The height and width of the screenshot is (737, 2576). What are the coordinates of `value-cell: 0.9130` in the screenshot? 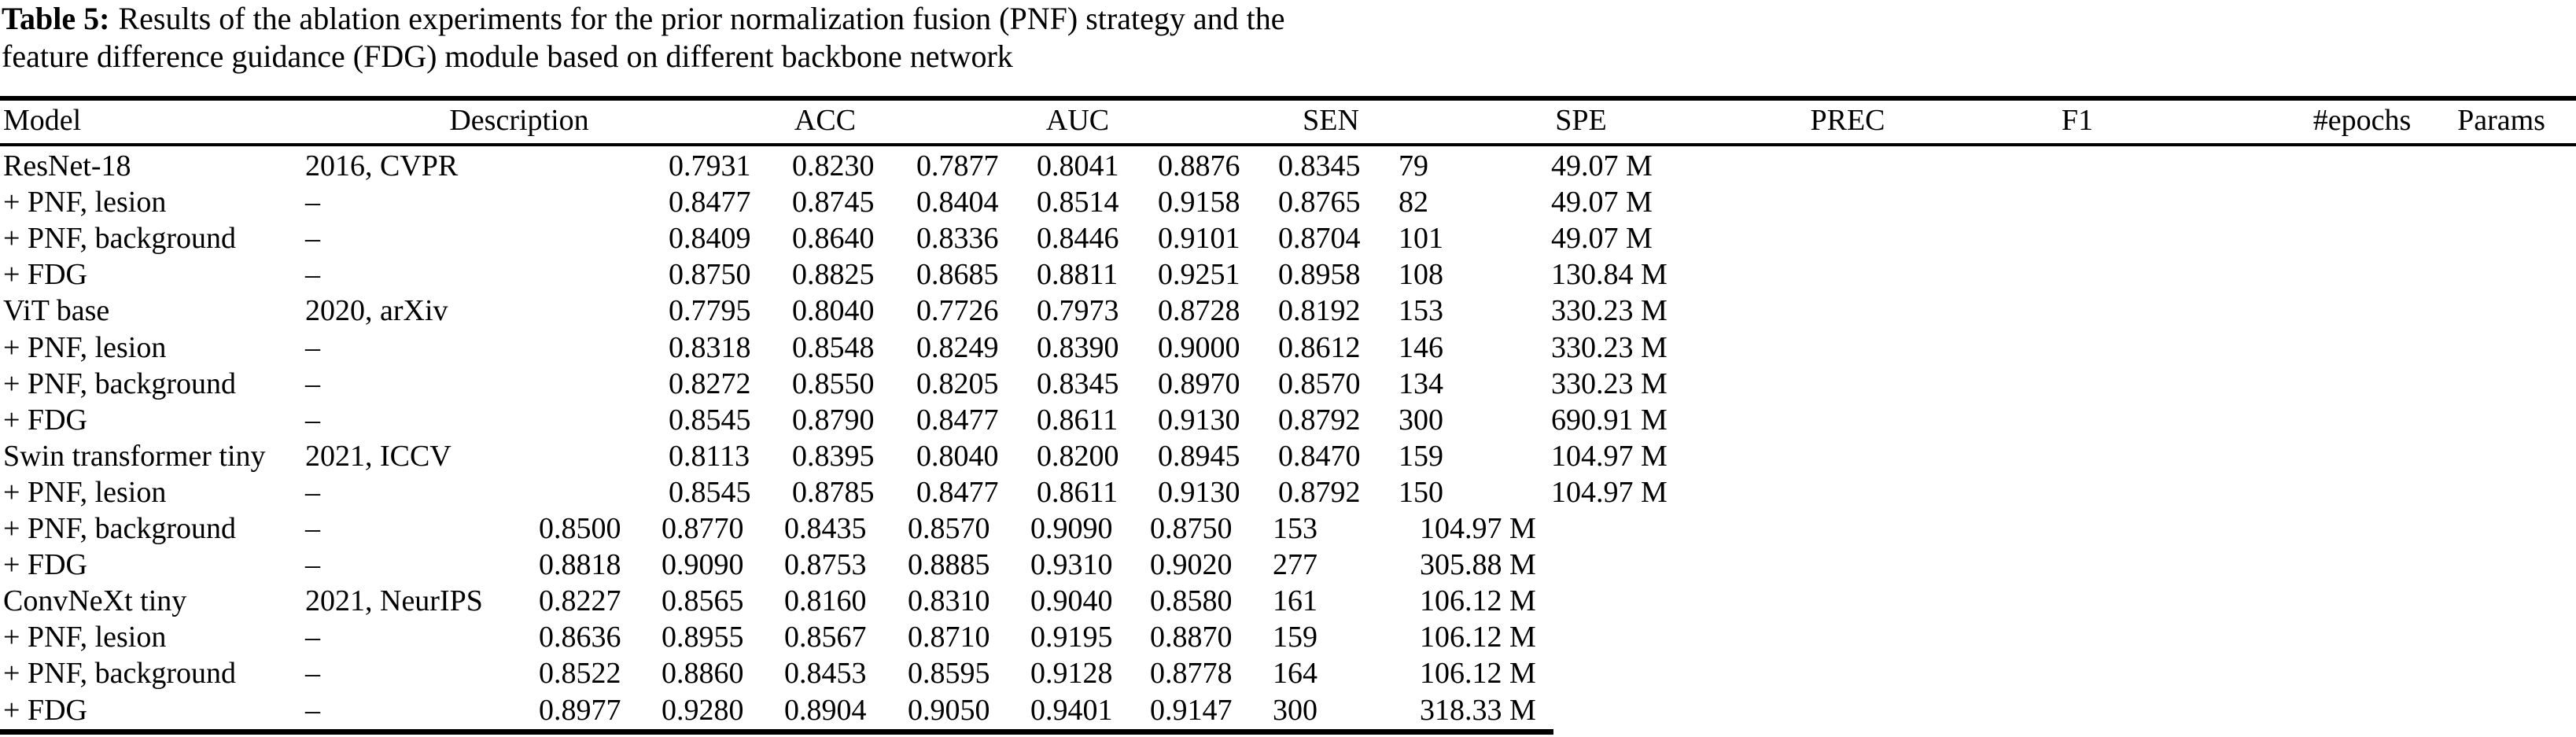 It's located at (1199, 421).